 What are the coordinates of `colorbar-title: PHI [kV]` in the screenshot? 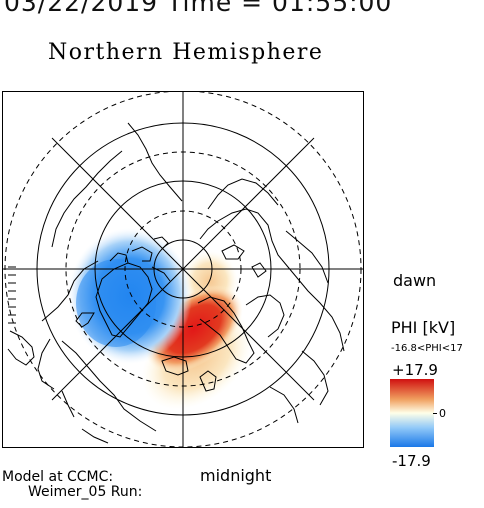 It's located at (423, 327).